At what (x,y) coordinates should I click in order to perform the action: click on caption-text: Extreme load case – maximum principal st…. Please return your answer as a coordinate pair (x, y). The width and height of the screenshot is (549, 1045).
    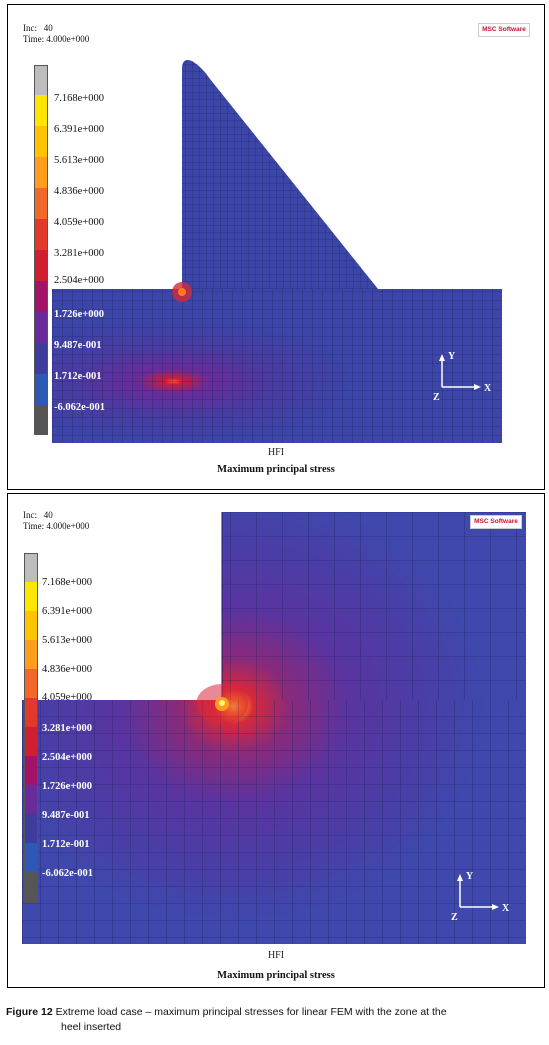
    Looking at the image, I should click on (251, 1012).